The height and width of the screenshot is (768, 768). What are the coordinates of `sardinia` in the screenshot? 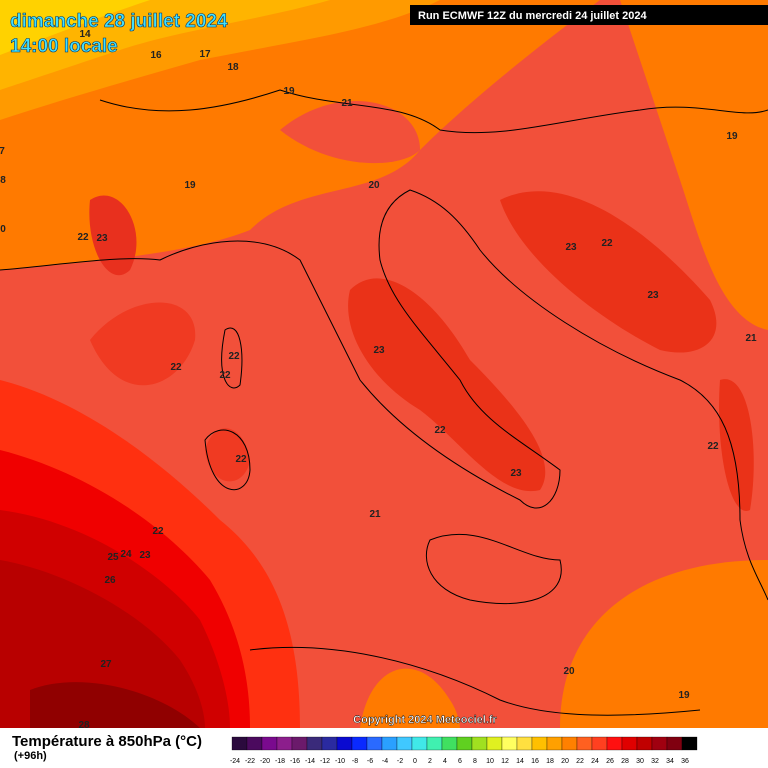 It's located at (227, 460).